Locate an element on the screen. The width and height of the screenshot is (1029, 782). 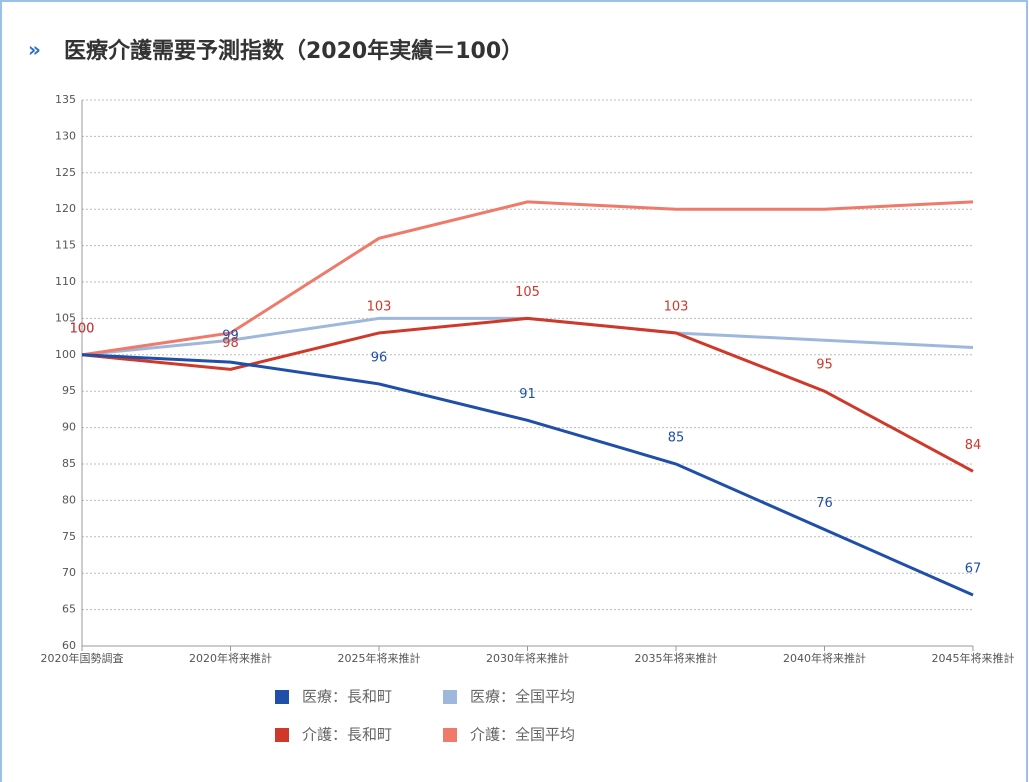
y-tick-label: 80 is located at coordinates (69, 499).